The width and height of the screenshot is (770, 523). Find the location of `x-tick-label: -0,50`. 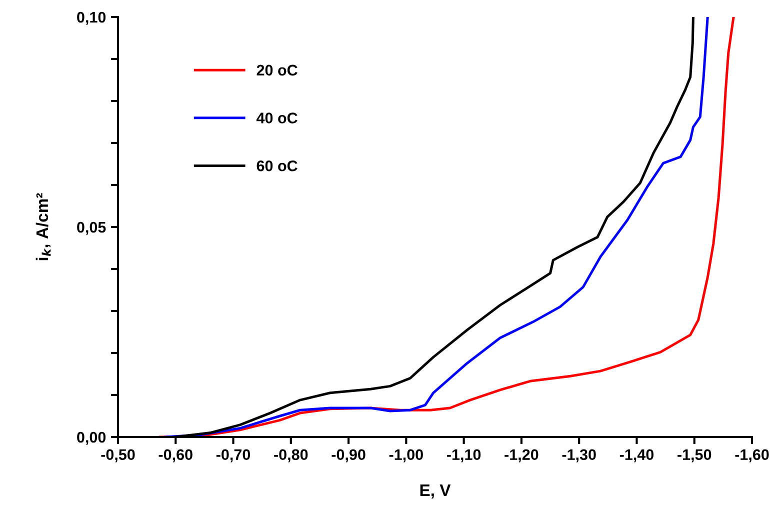

x-tick-label: -0,50 is located at coordinates (118, 455).